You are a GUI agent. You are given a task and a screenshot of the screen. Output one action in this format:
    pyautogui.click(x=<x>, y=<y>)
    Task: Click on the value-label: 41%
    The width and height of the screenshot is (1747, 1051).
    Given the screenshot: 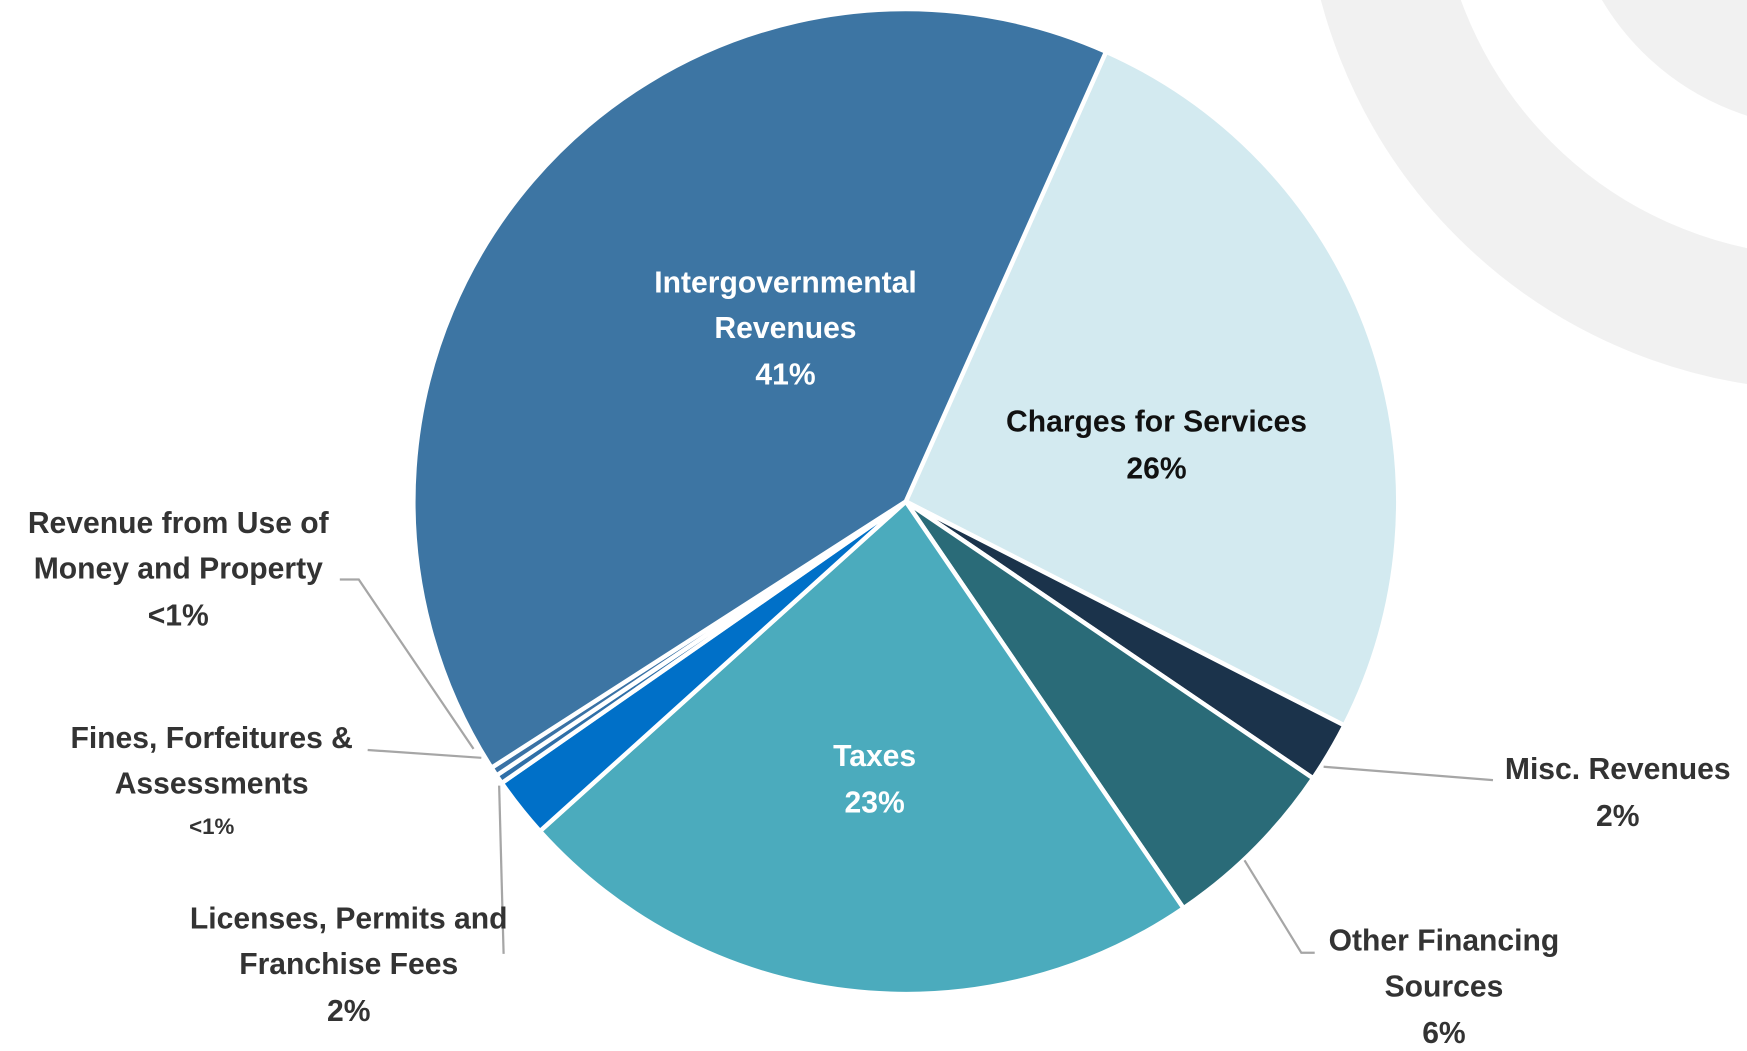 What is the action you would take?
    pyautogui.click(x=785, y=375)
    